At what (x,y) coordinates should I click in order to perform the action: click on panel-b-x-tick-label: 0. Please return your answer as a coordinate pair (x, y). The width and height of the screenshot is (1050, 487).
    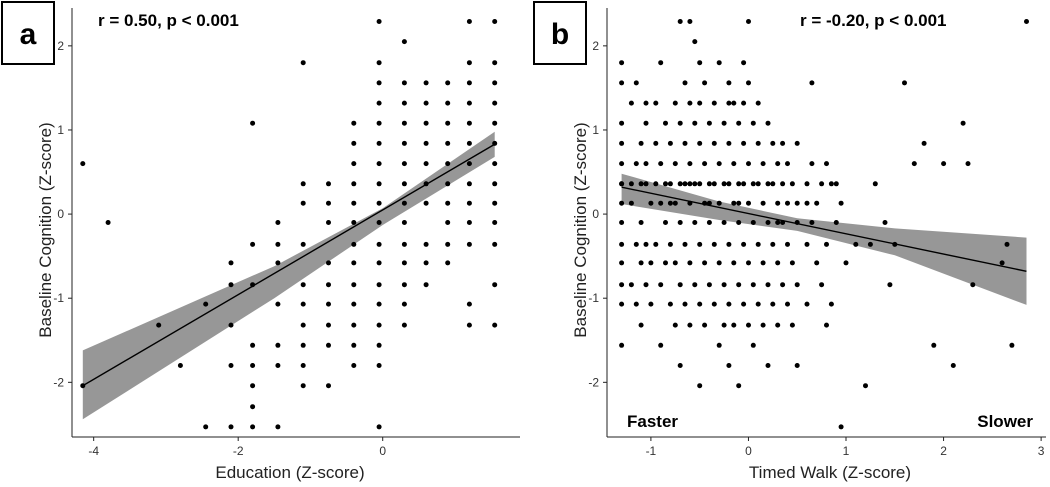
    Looking at the image, I should click on (748, 451).